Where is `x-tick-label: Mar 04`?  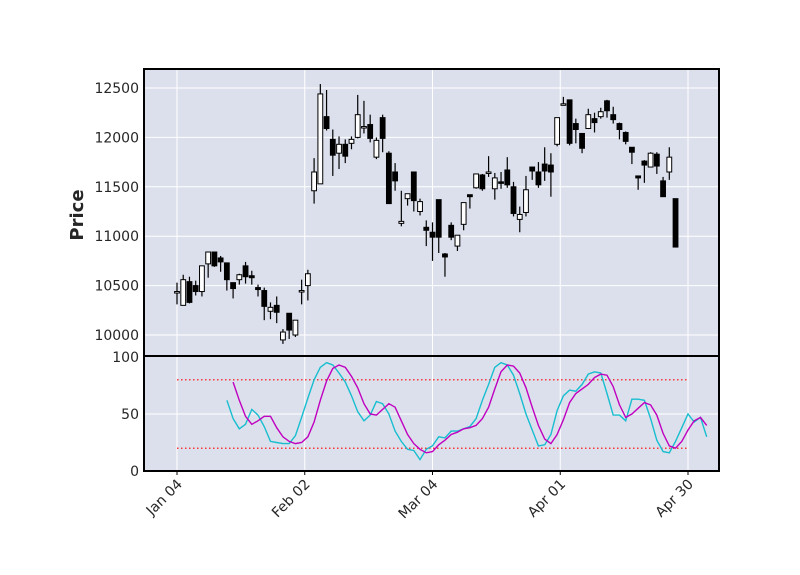 x-tick-label: Mar 04 is located at coordinates (419, 499).